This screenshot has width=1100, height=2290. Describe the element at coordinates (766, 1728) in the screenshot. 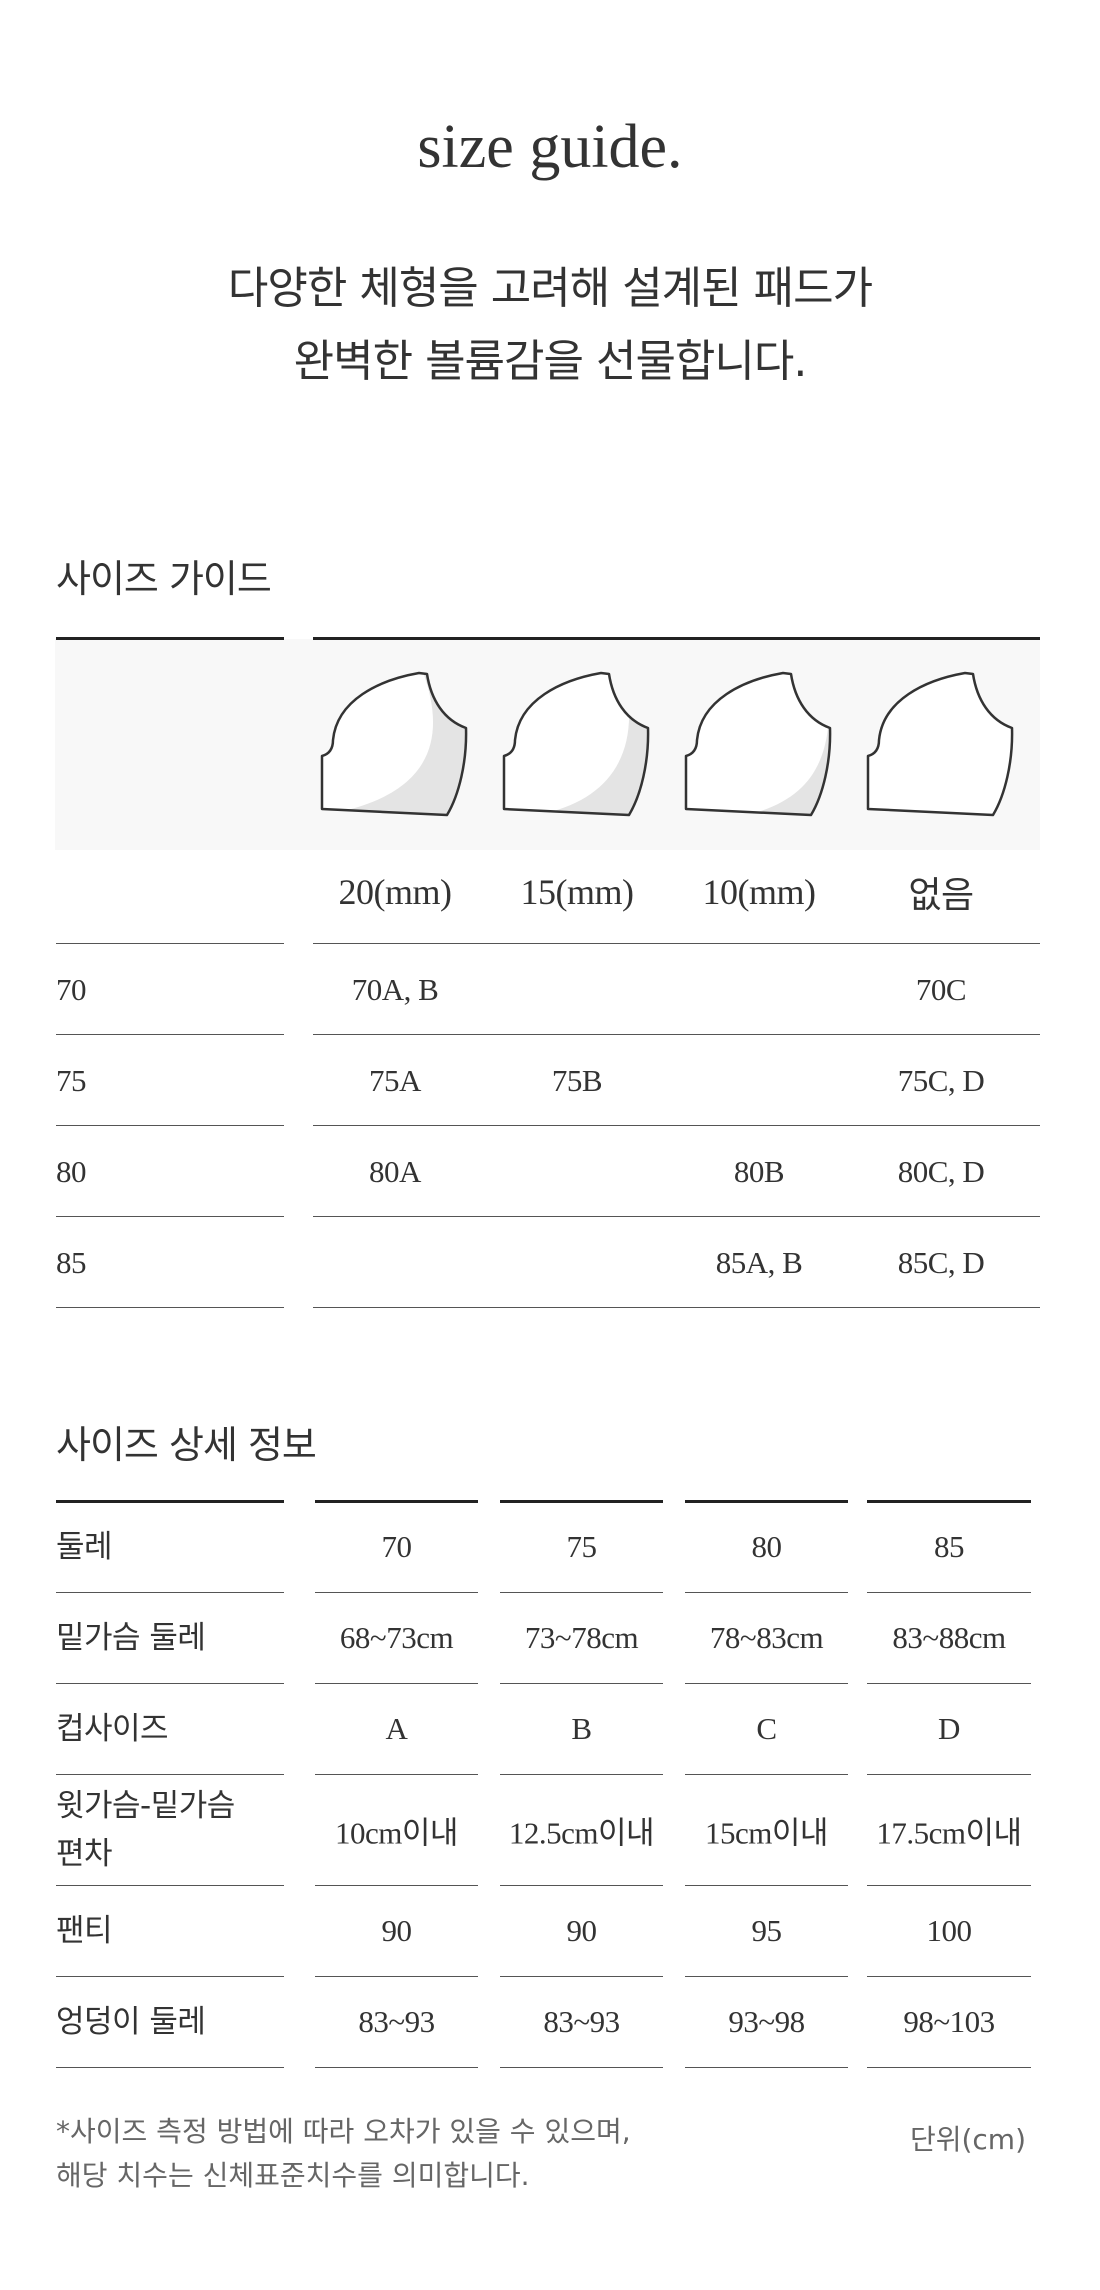

I see `detail-value-cell: C` at that location.